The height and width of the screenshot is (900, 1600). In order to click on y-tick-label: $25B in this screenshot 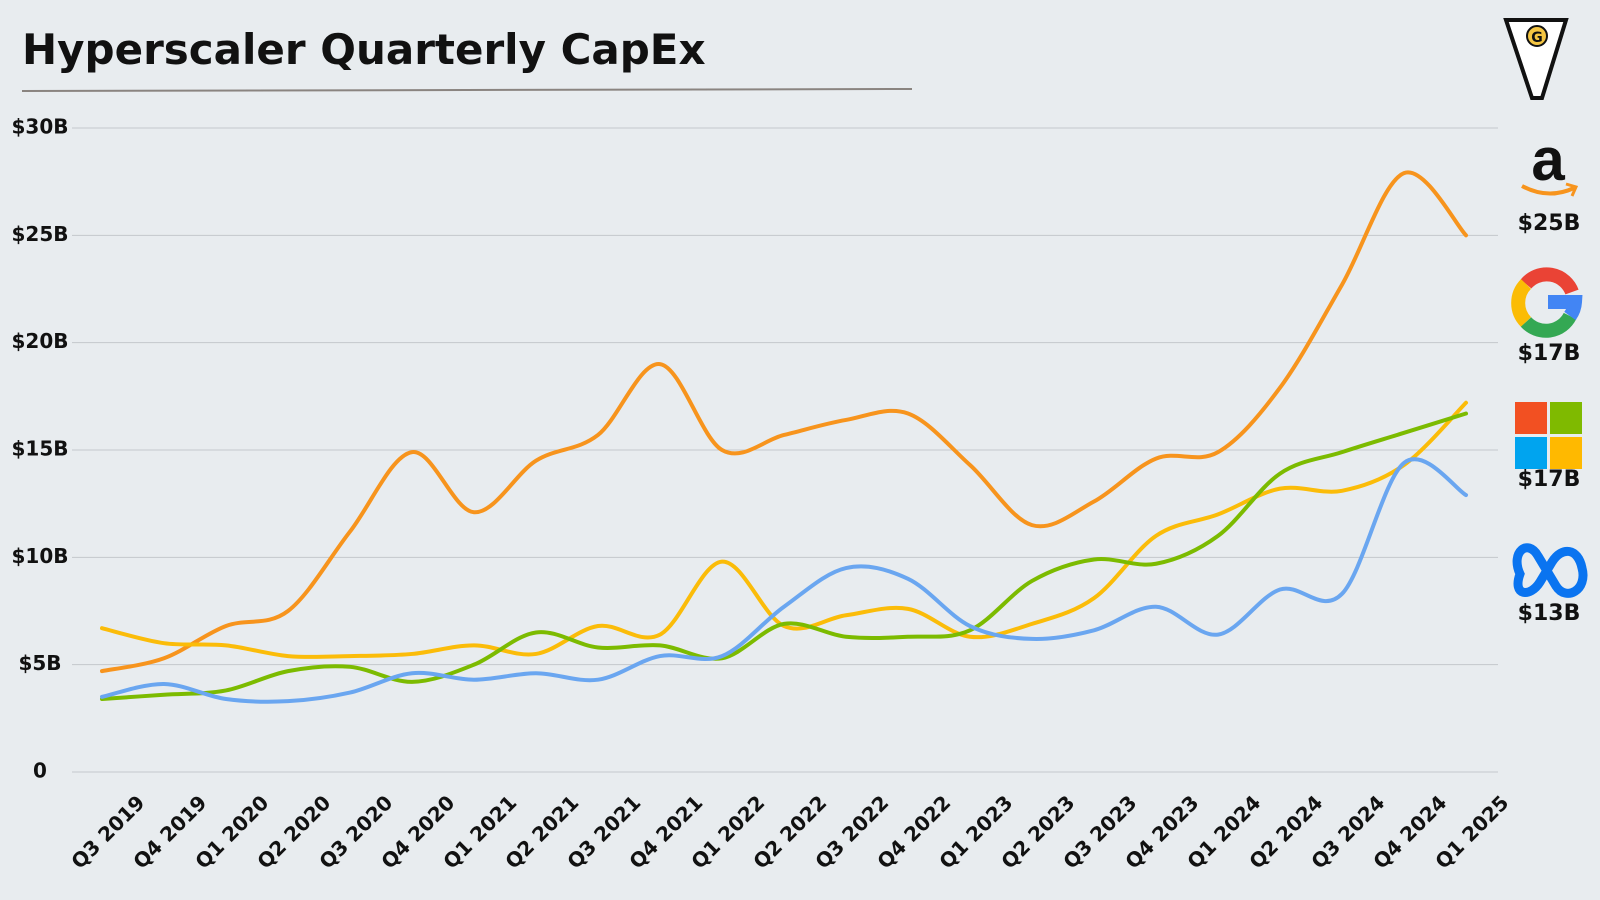, I will do `click(40, 234)`.